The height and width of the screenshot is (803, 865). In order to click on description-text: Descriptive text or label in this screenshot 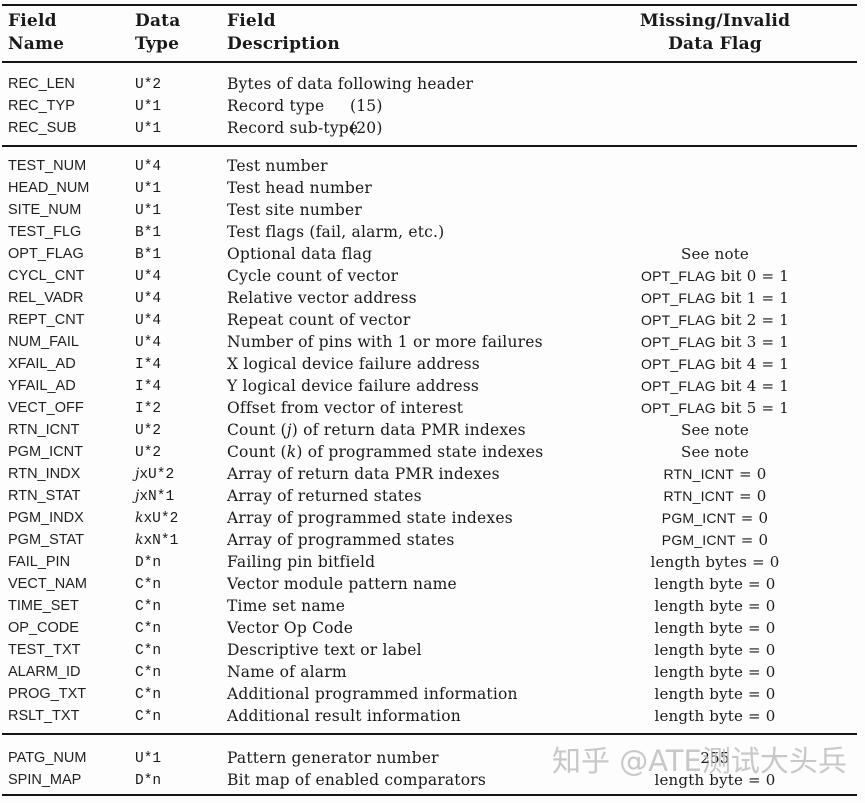, I will do `click(324, 650)`.